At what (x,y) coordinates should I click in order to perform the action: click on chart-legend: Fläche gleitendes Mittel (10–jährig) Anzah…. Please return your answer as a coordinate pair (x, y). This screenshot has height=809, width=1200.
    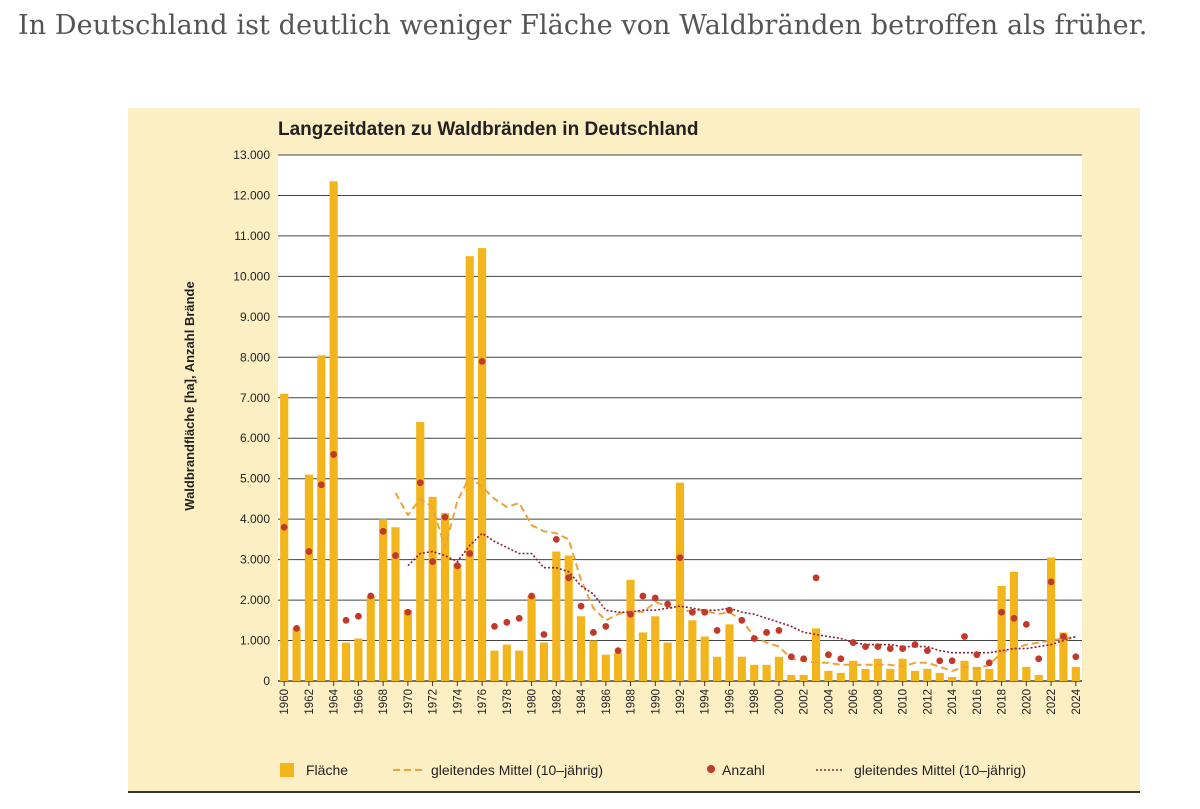
    Looking at the image, I should click on (653, 770).